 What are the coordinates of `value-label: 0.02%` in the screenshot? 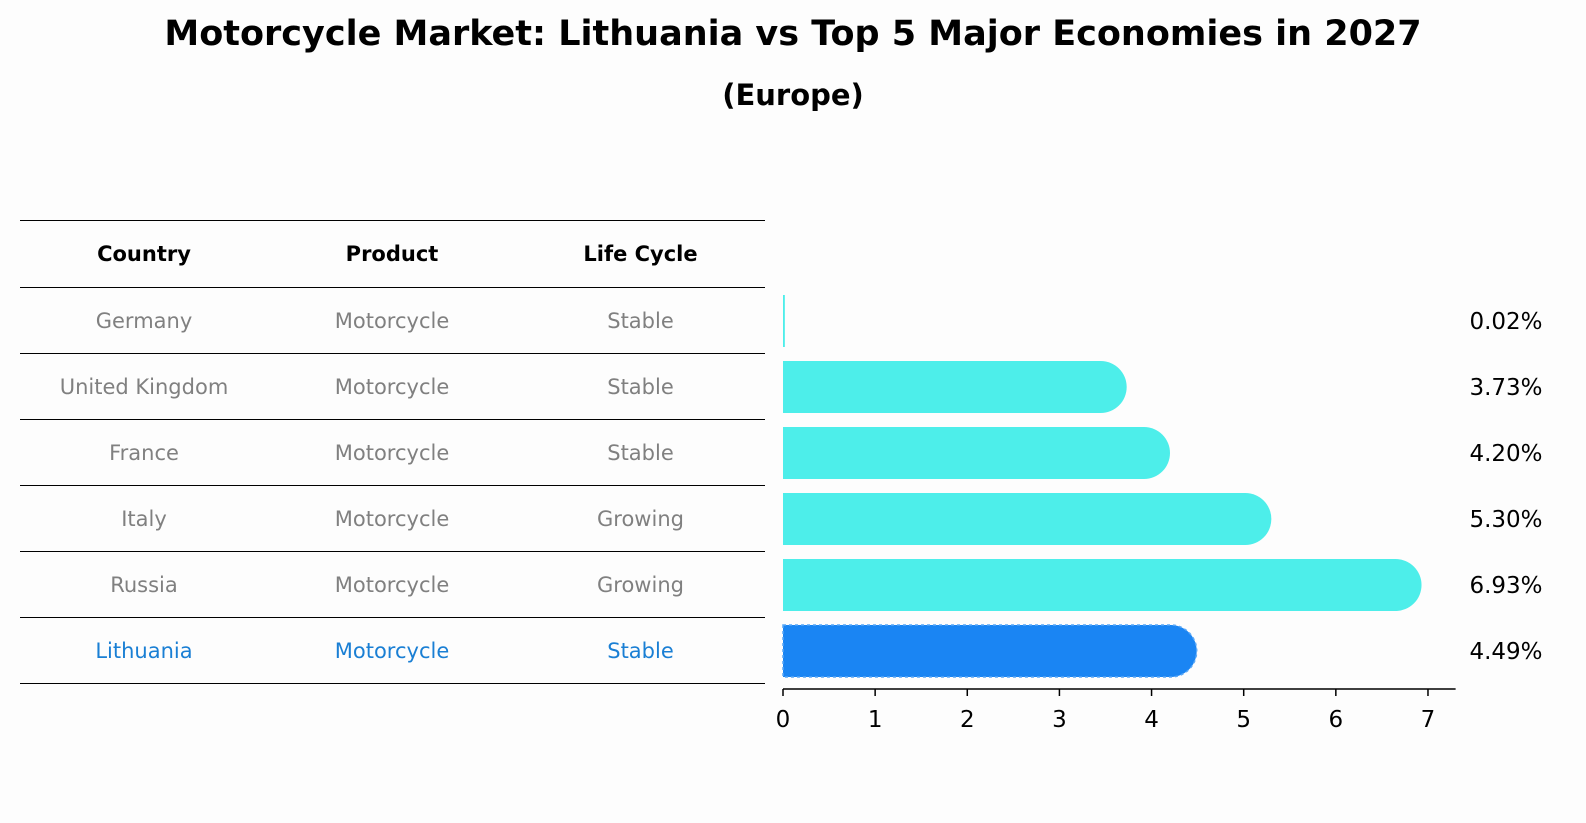 It's located at (1505, 322).